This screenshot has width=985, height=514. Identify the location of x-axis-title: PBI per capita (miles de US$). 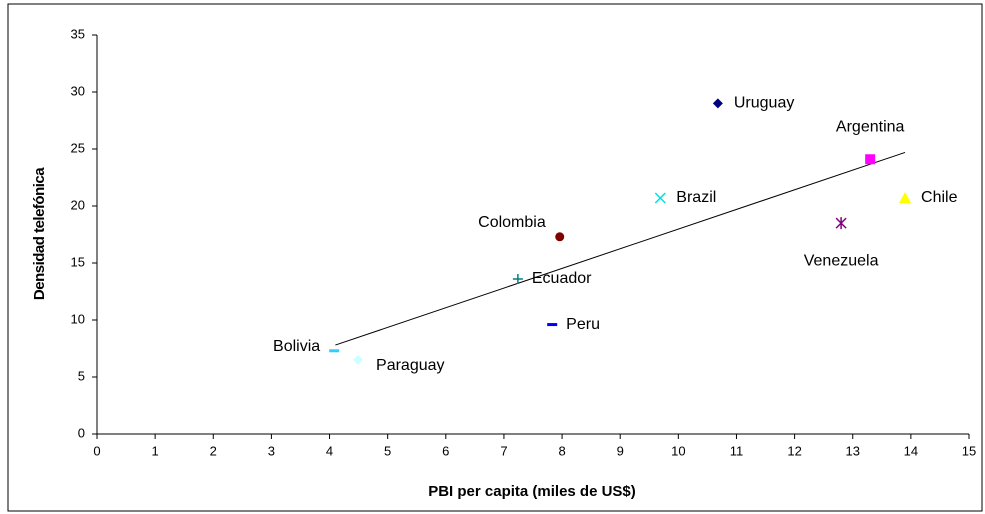
(532, 491).